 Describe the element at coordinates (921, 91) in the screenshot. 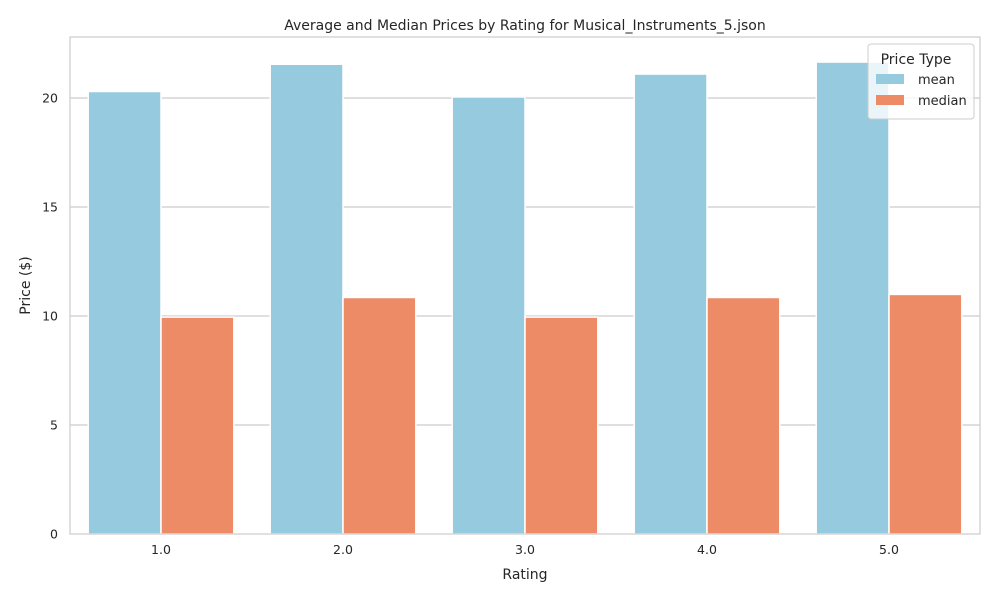

I see `legend-entries: mean median` at that location.